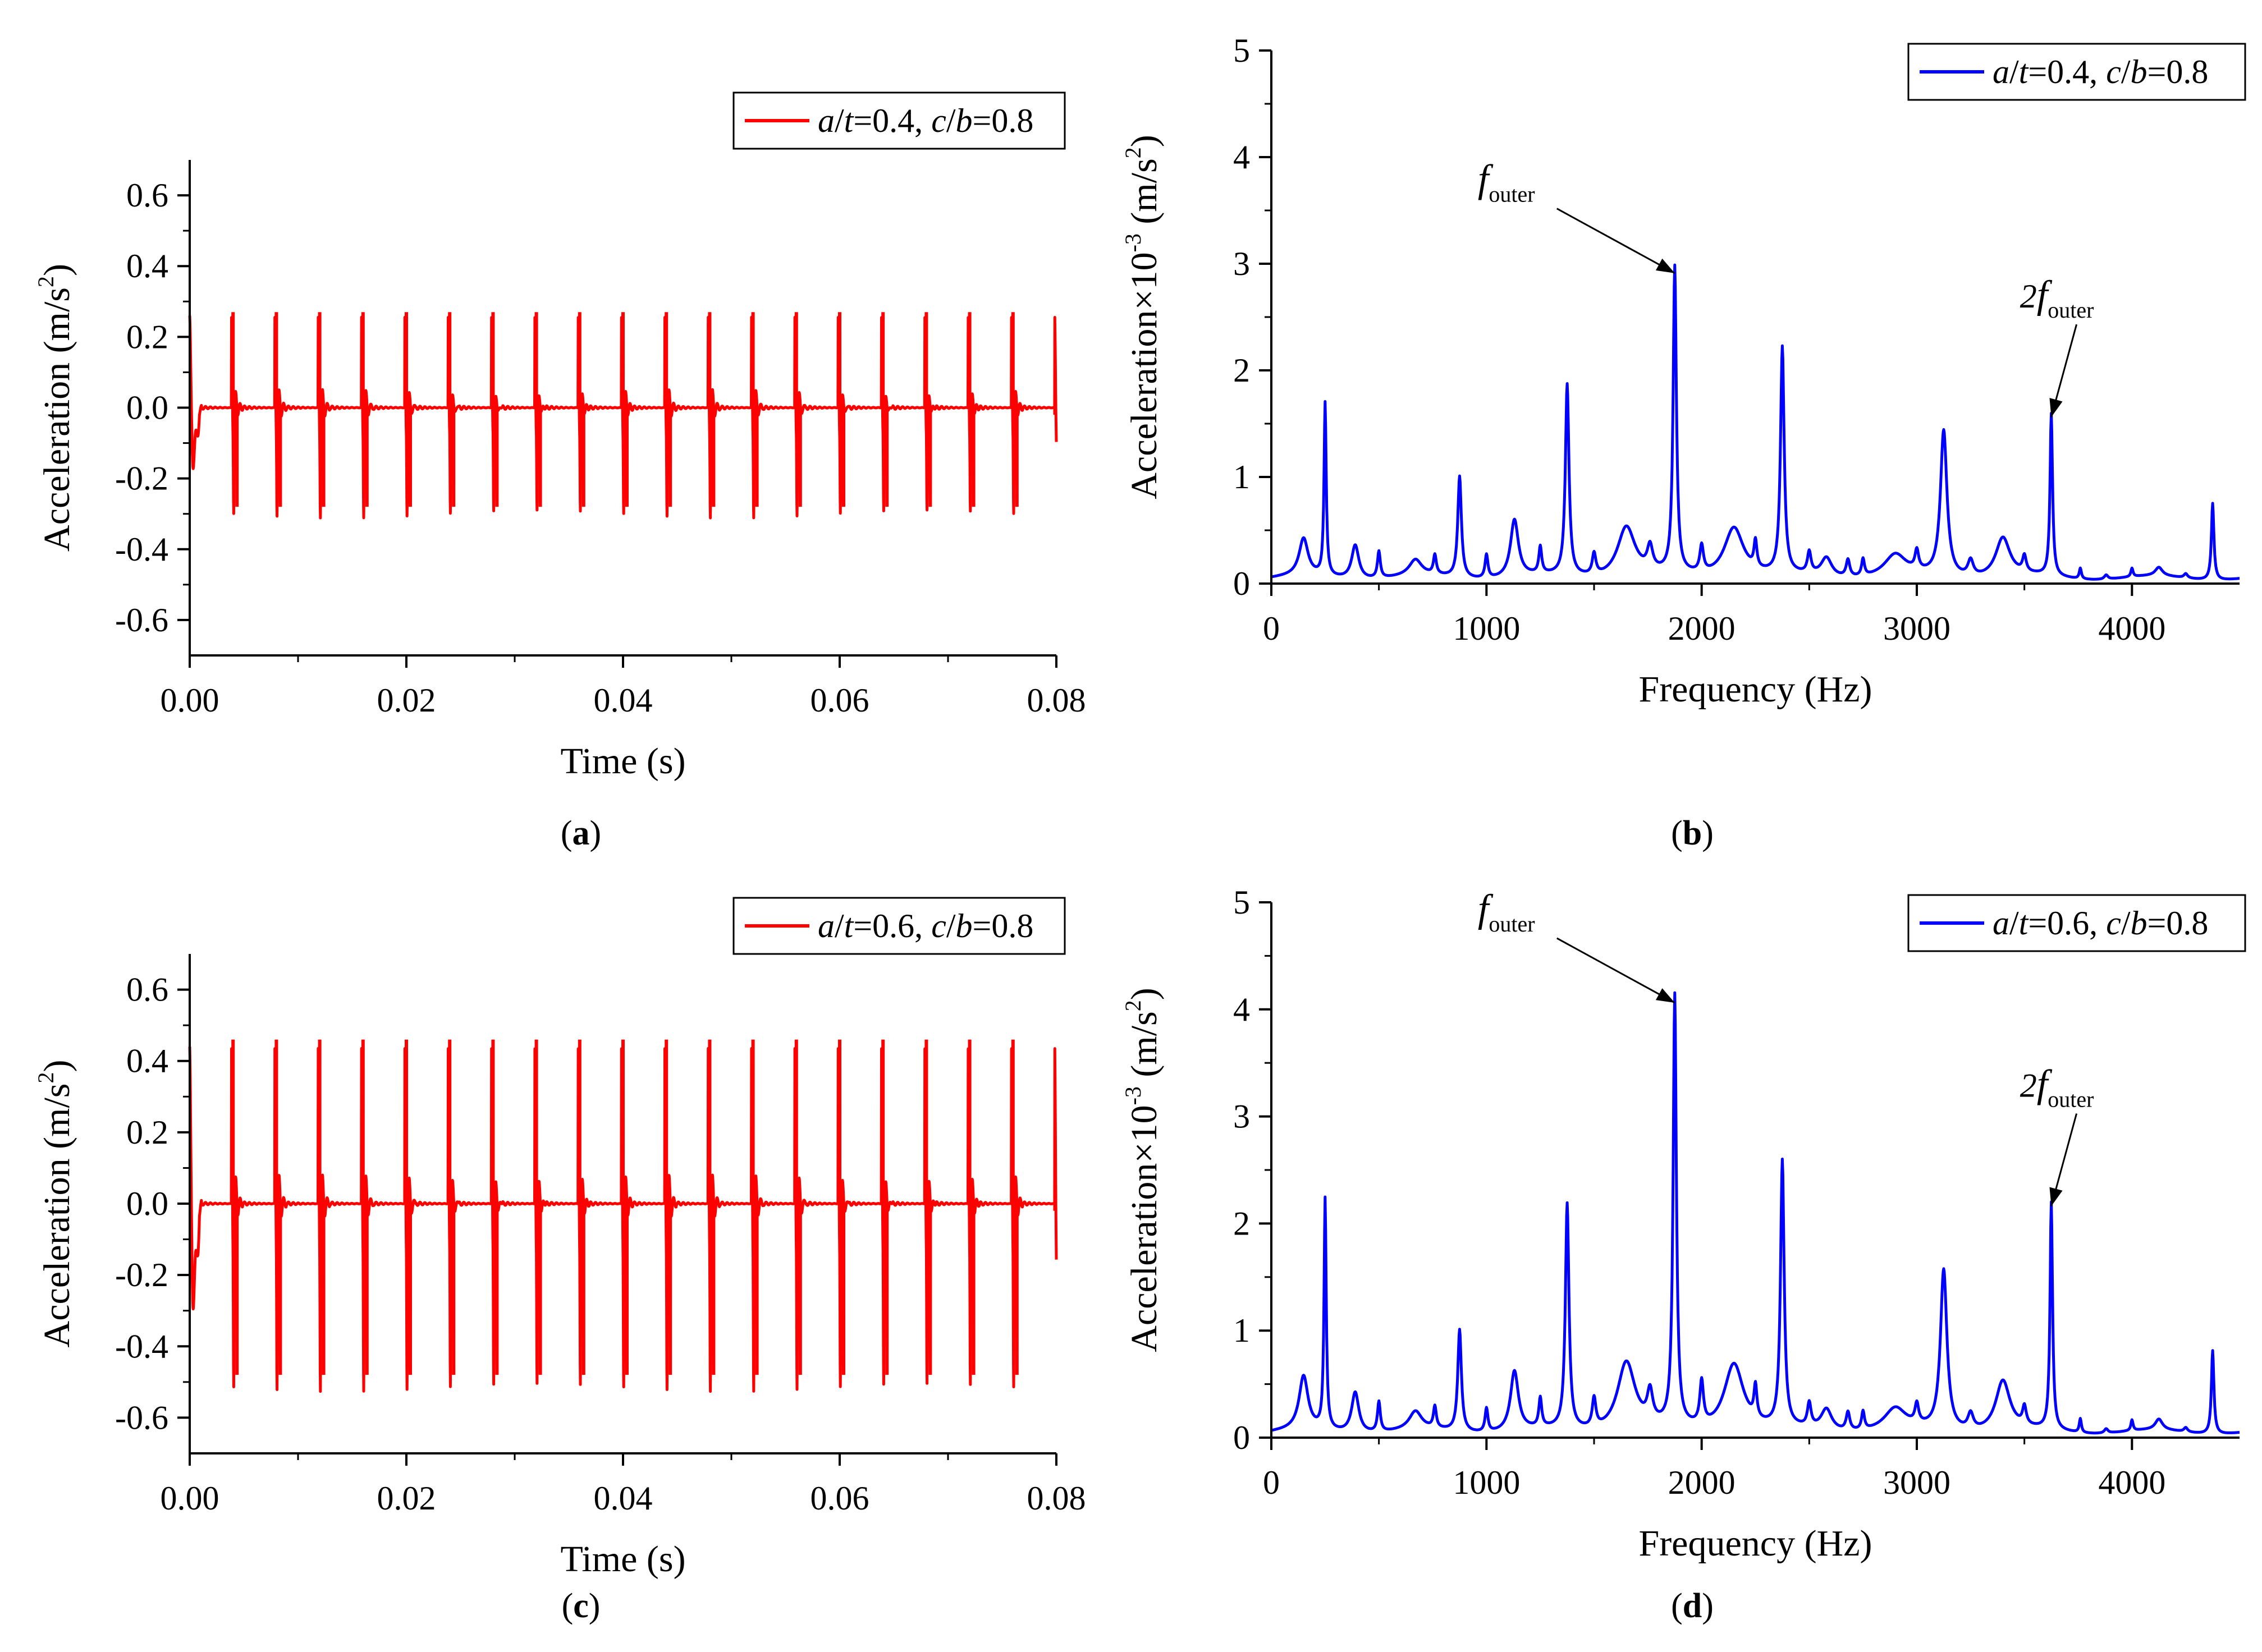  I want to click on x-tick-label-1: 1000, so click(1486, 1482).